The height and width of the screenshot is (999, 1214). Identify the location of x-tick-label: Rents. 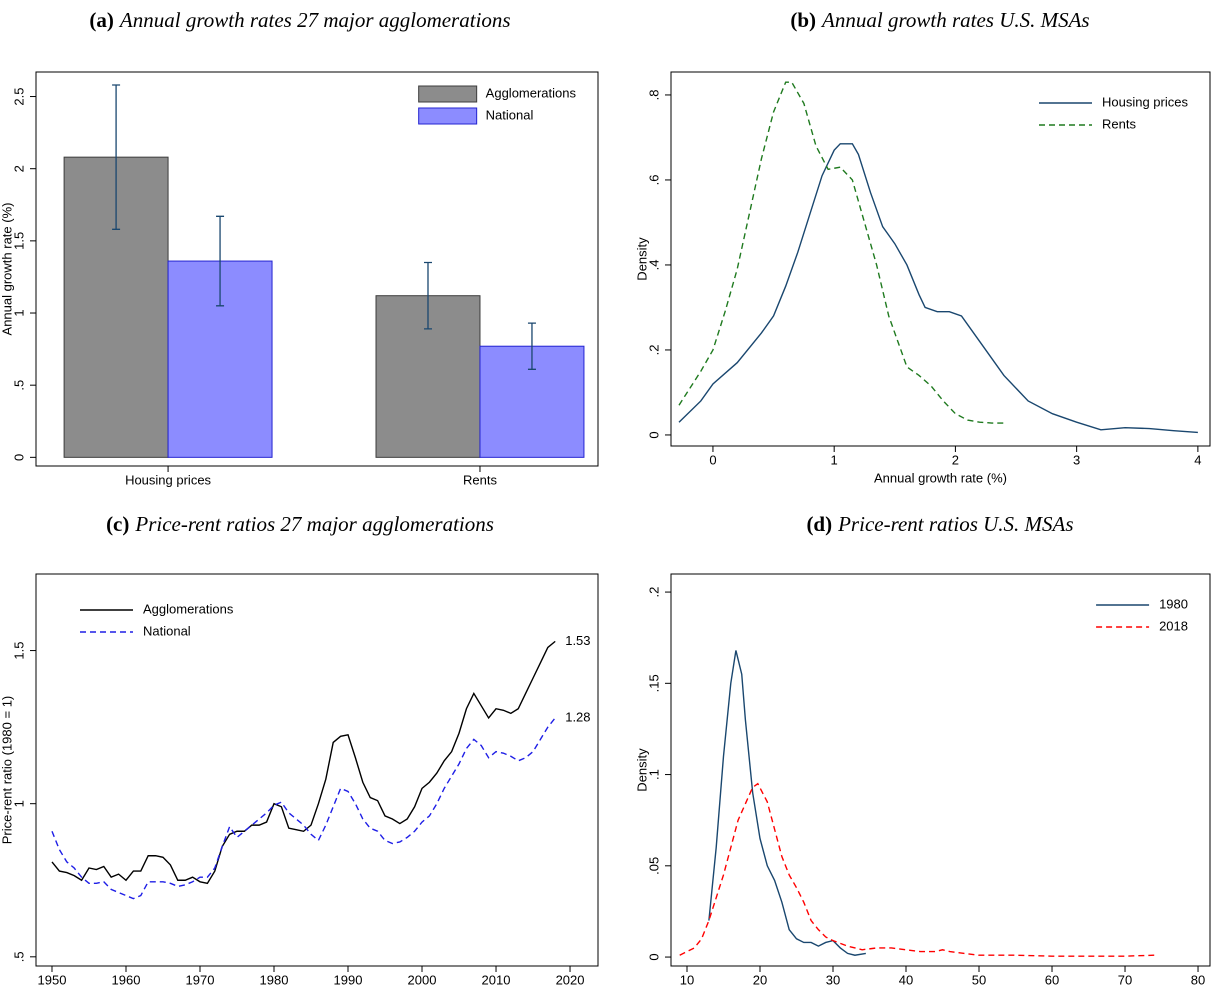
(480, 479).